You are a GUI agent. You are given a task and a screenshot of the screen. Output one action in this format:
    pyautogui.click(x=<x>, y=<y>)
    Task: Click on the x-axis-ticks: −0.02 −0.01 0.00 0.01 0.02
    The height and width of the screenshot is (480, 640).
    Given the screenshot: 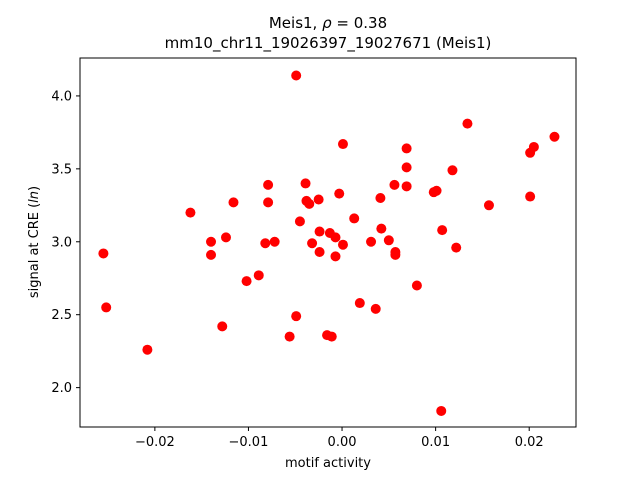 What is the action you would take?
    pyautogui.click(x=339, y=438)
    